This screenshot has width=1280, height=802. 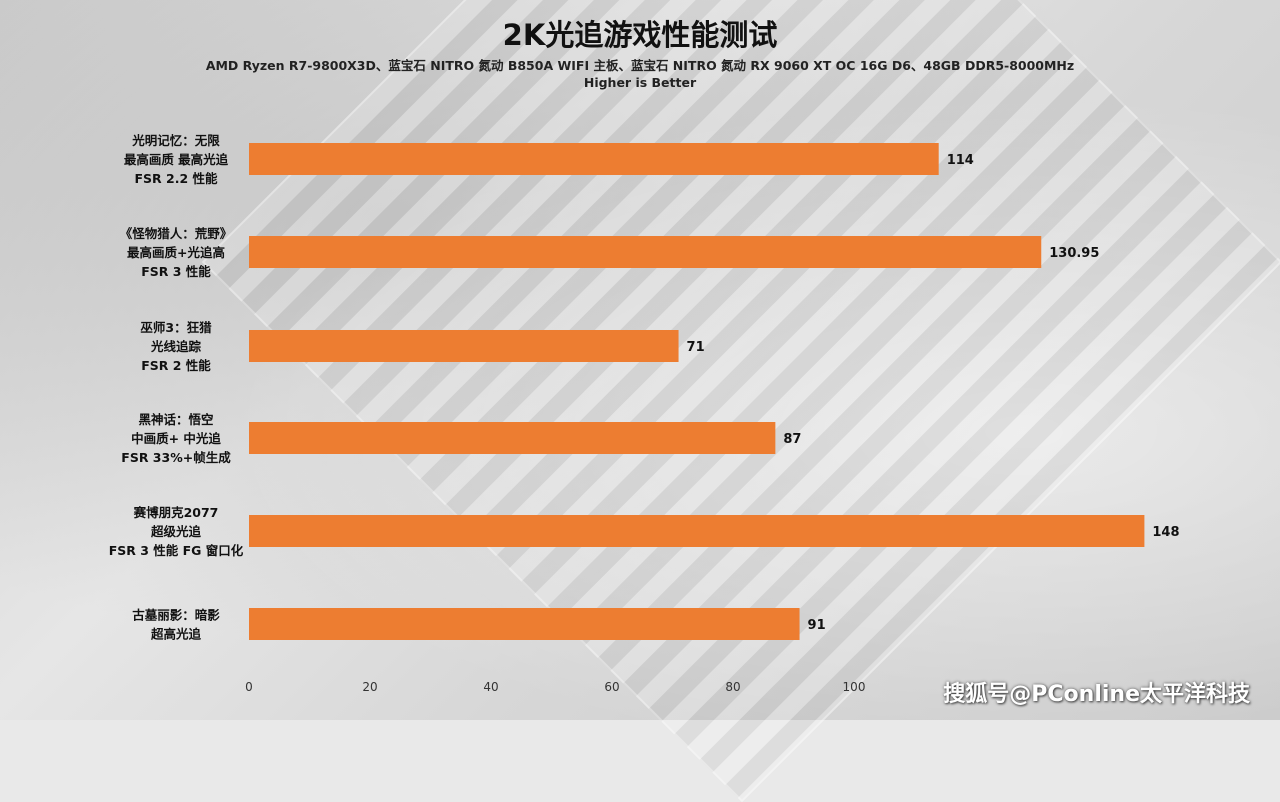 I want to click on chart-note: Higher is Better, so click(x=640, y=82).